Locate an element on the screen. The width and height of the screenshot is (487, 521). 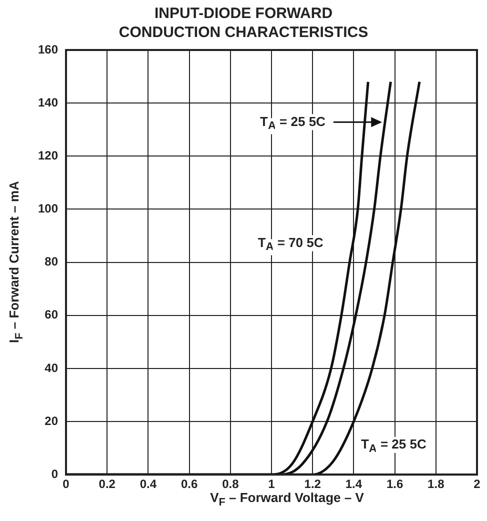
y-tick-label: 80 is located at coordinates (51, 261).